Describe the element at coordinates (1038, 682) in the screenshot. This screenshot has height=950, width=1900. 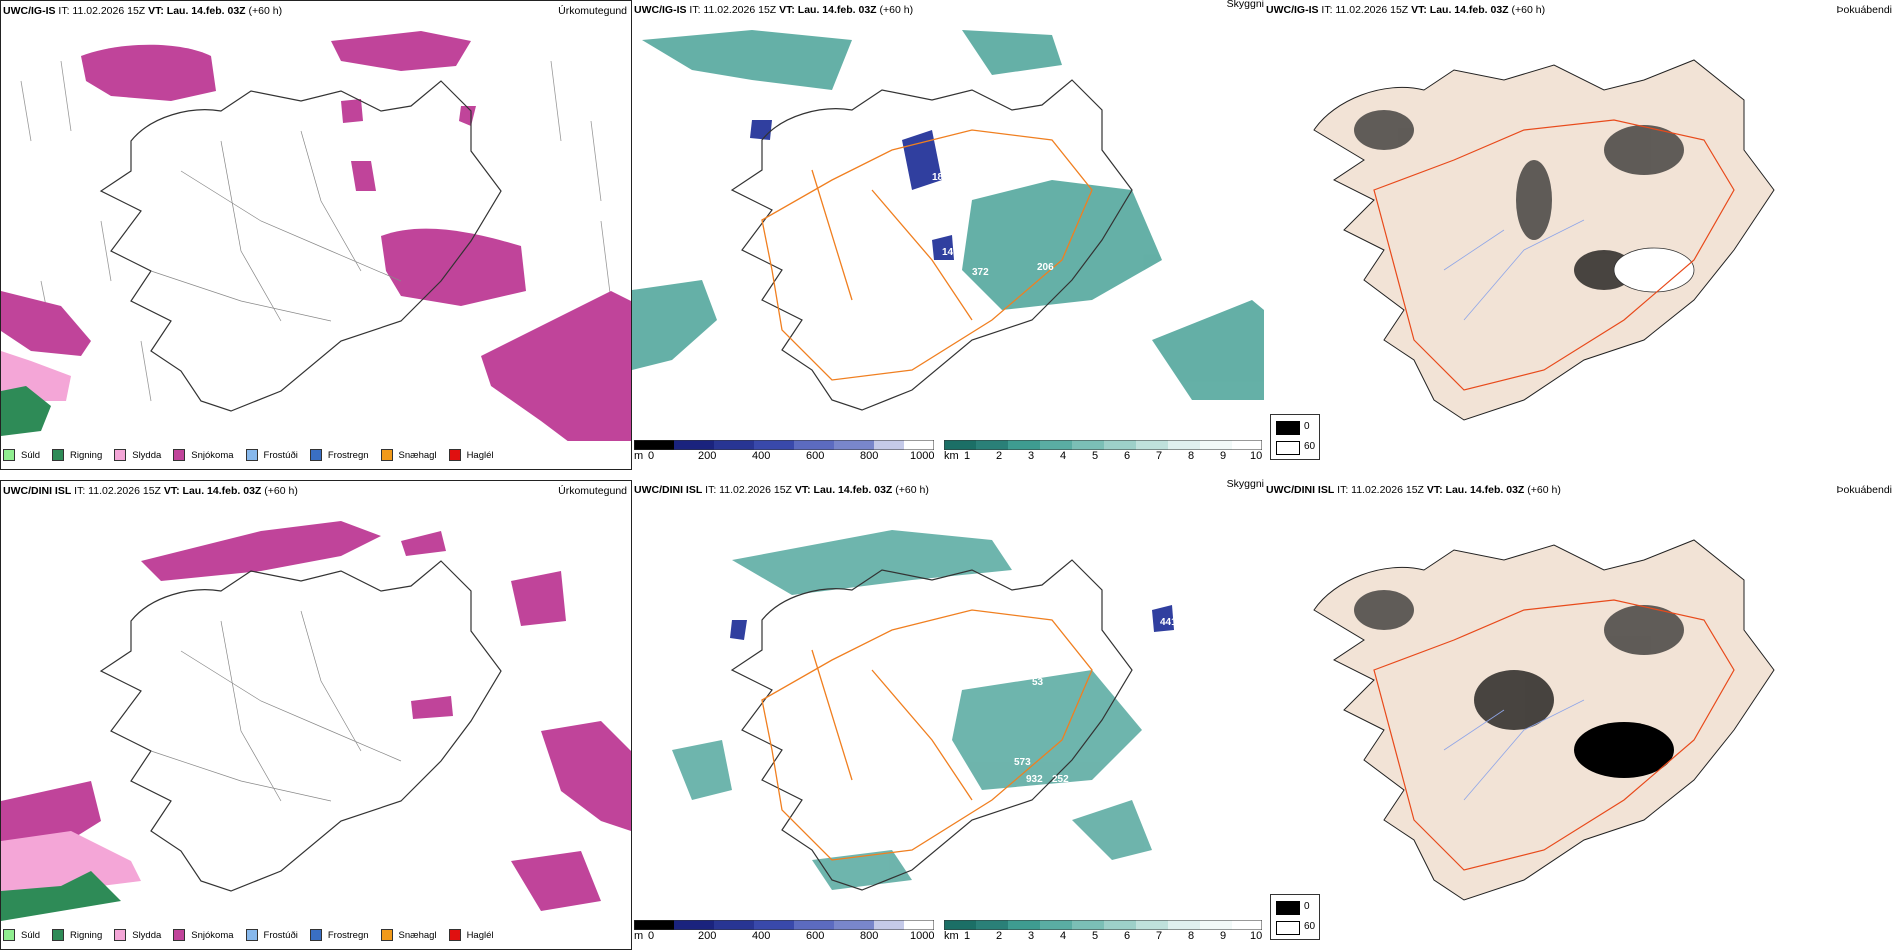
I see `vis-label: 53` at that location.